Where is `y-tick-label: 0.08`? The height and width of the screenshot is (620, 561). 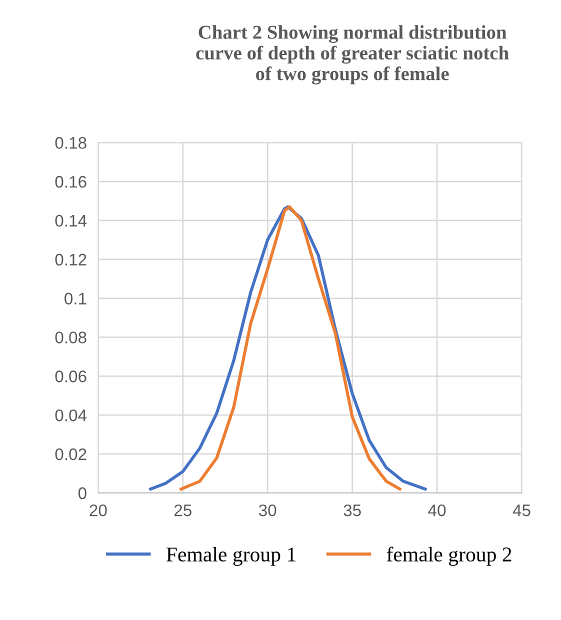
y-tick-label: 0.08 is located at coordinates (70, 338).